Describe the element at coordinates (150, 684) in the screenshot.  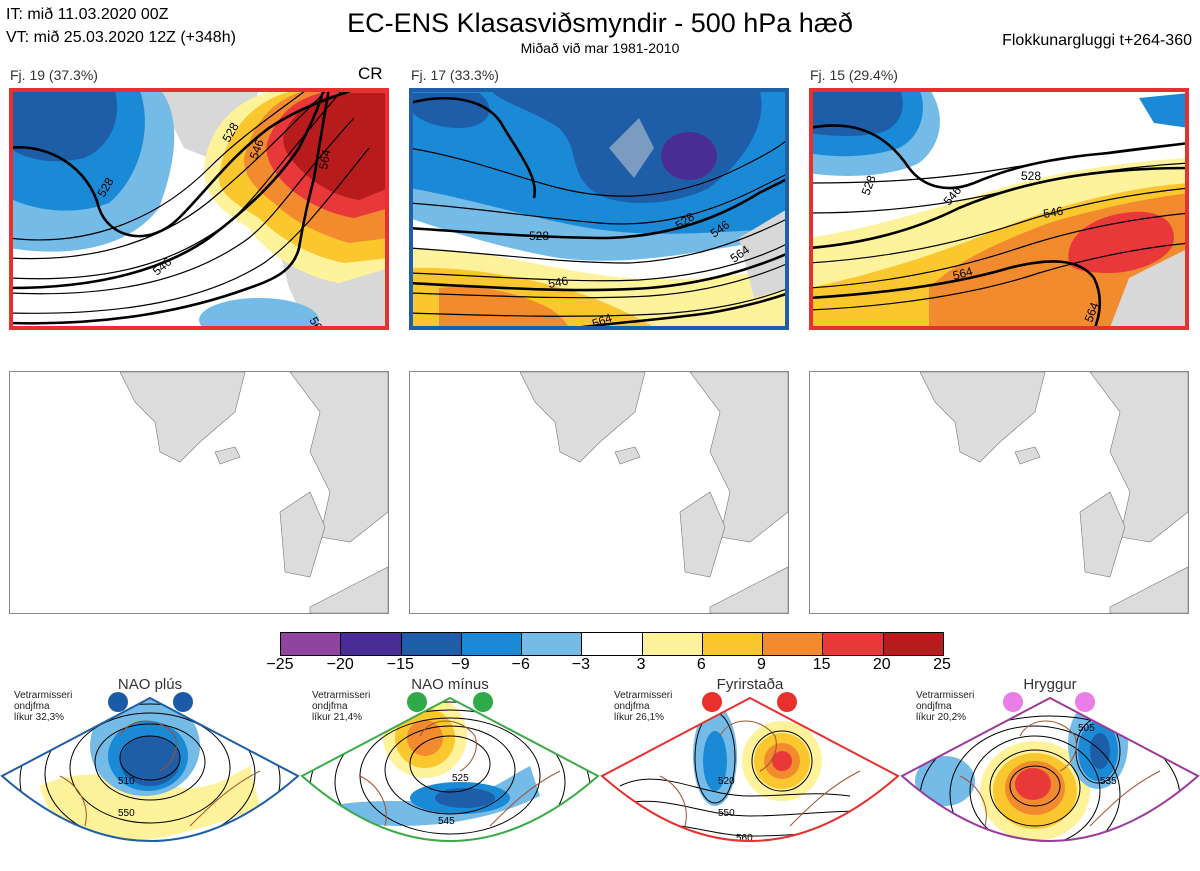
I see `regime-nao-plus-title: NAO plús` at that location.